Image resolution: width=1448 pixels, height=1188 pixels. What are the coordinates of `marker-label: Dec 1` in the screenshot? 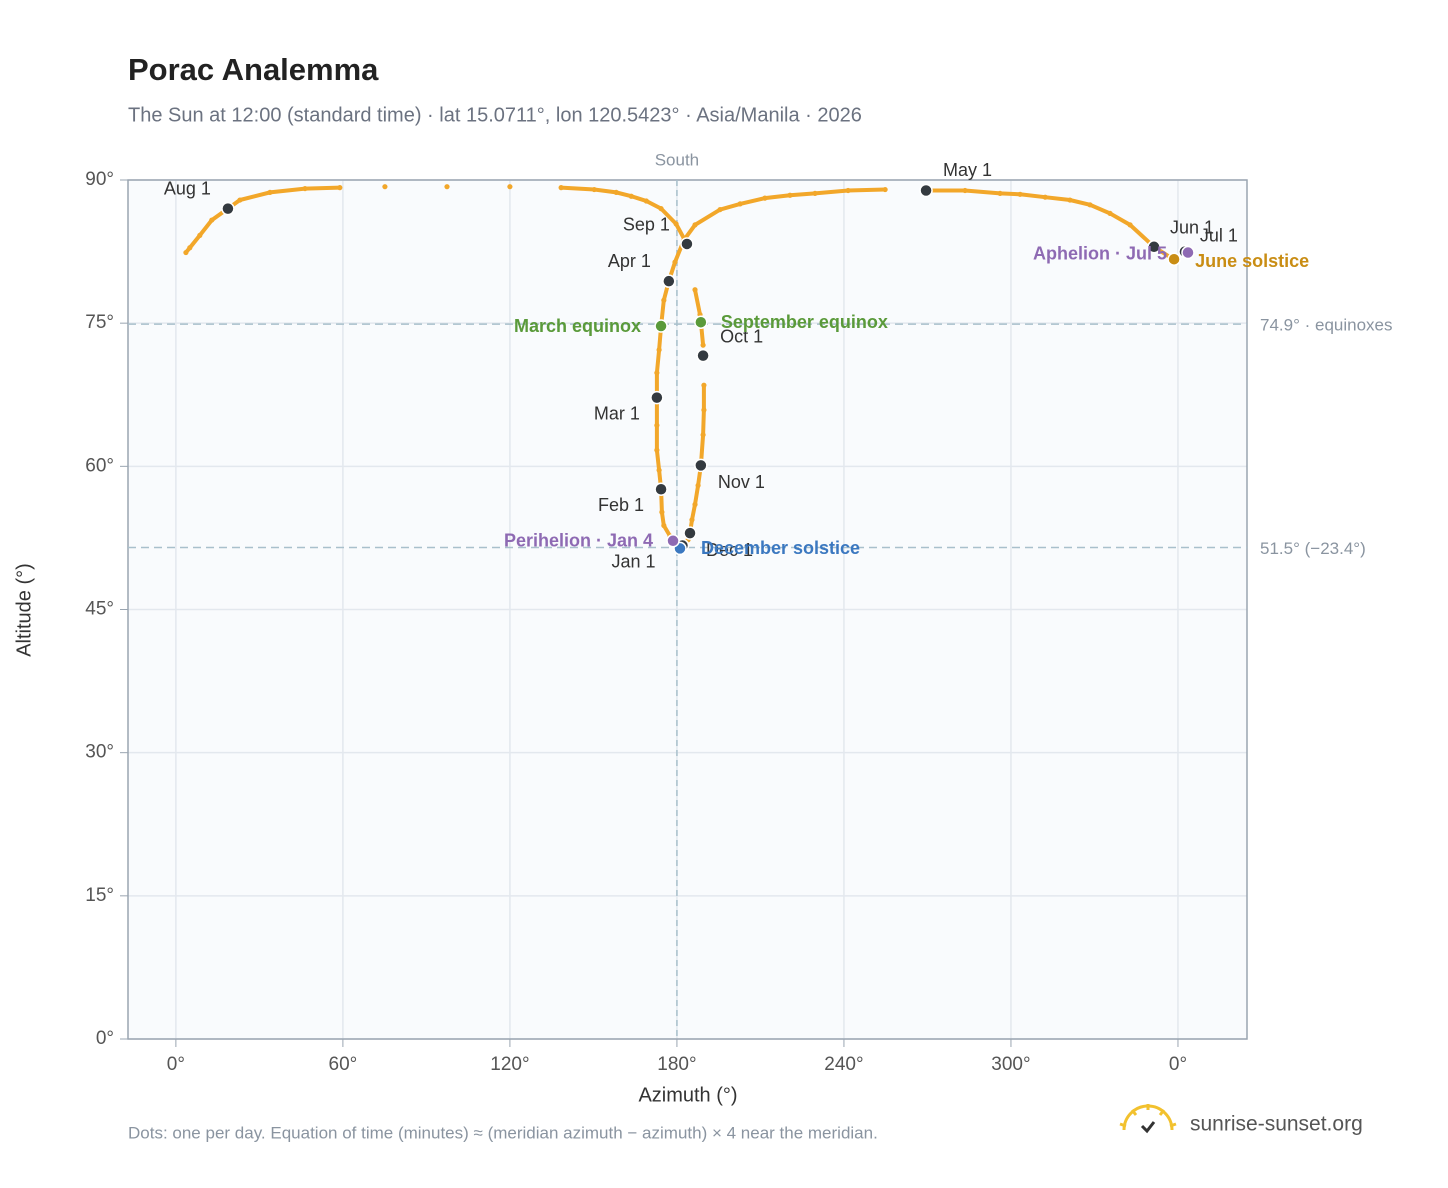 It's located at (729, 550).